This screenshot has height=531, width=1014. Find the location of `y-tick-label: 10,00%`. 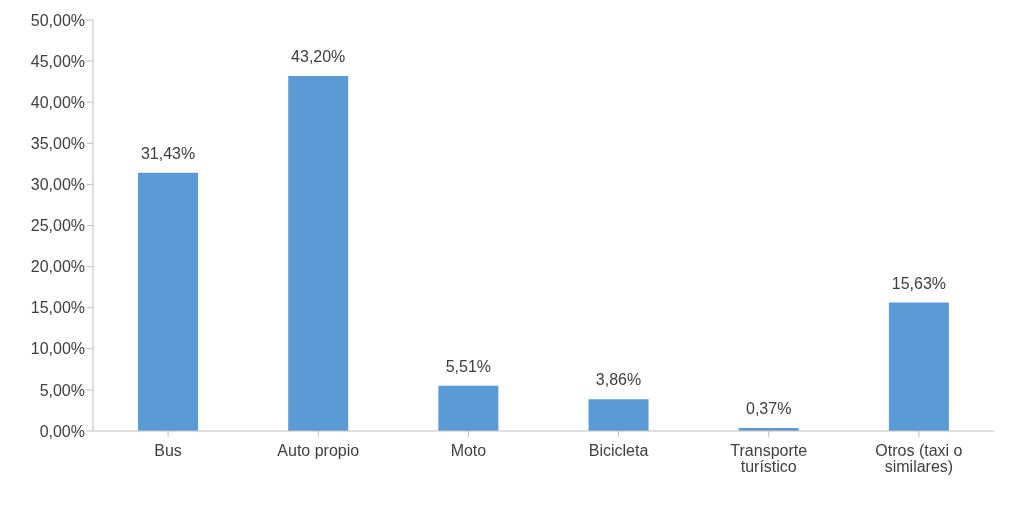

y-tick-label: 10,00% is located at coordinates (57, 349).